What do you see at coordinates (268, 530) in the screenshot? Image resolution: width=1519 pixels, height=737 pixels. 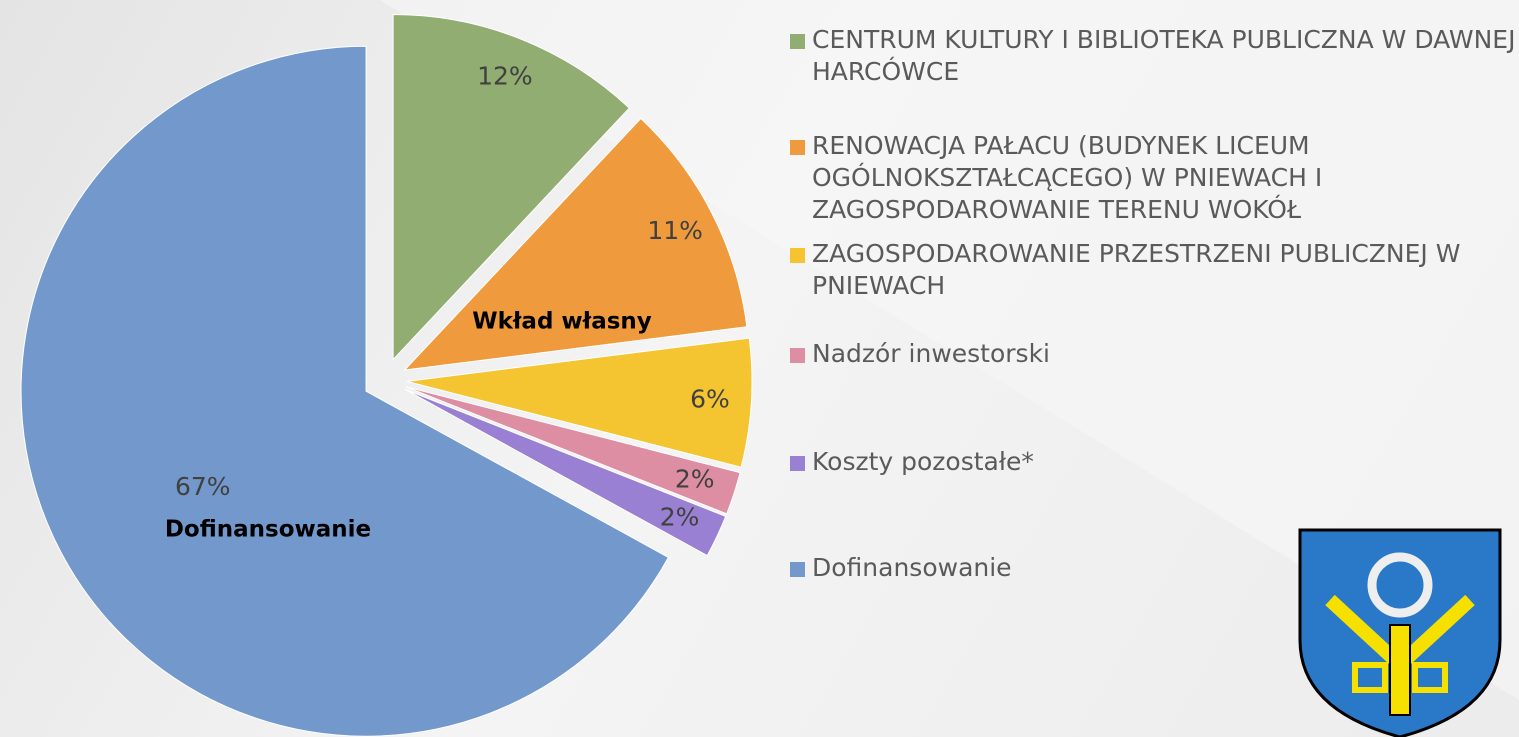 I see `annotation: Dofinansowanie` at bounding box center [268, 530].